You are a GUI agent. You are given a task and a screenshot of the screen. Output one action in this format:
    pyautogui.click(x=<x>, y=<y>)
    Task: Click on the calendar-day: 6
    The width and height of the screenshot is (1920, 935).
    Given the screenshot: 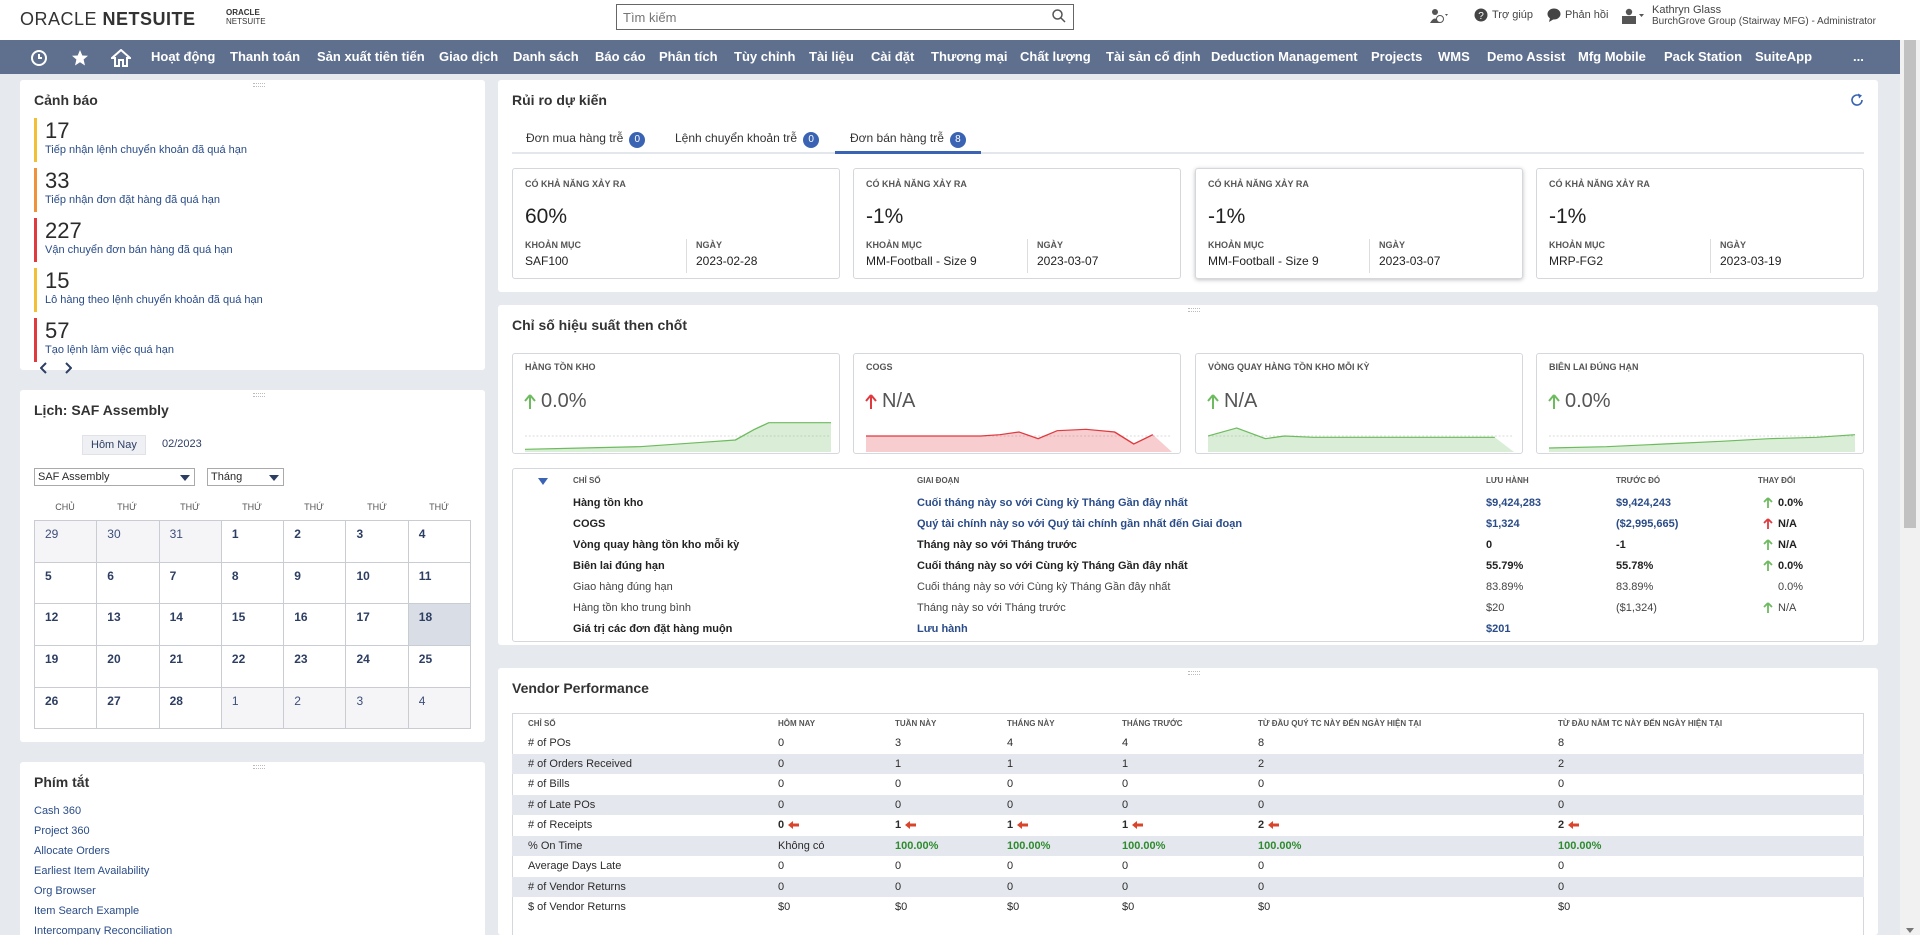 What is the action you would take?
    pyautogui.click(x=128, y=583)
    